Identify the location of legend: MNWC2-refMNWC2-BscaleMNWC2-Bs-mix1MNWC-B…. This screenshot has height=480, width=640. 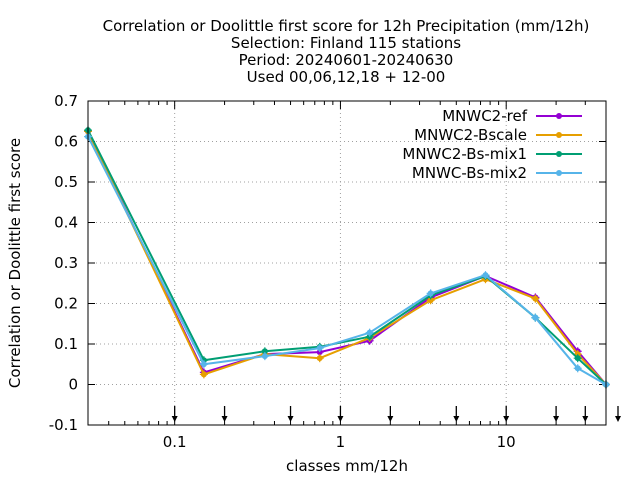
(492, 144).